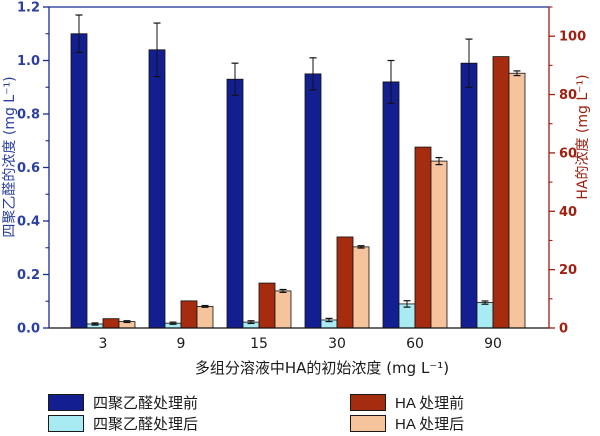 This screenshot has height=436, width=600. Describe the element at coordinates (415, 344) in the screenshot. I see `category-label: 60` at that location.